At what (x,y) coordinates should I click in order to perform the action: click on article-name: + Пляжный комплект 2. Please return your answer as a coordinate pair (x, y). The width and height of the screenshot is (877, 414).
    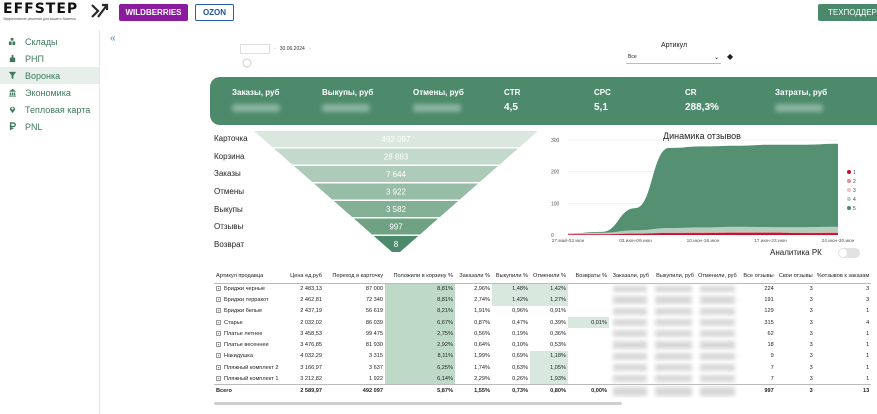
    Looking at the image, I should click on (247, 367).